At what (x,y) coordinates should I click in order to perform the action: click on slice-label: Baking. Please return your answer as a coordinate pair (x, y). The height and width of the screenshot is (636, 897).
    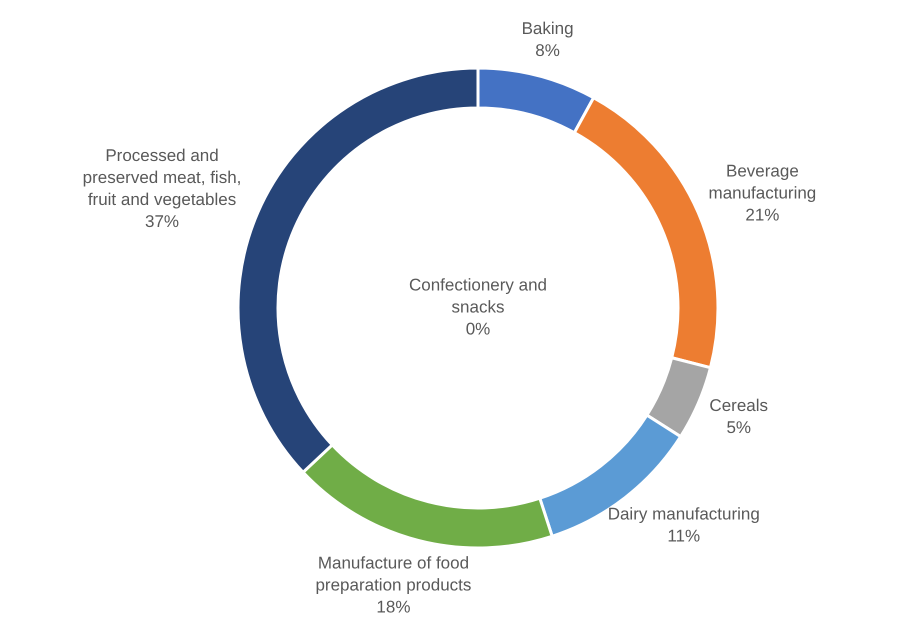
    Looking at the image, I should click on (548, 28).